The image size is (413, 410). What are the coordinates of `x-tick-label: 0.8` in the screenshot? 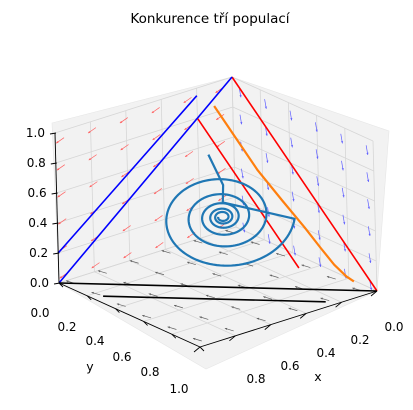 It's located at (255, 379).